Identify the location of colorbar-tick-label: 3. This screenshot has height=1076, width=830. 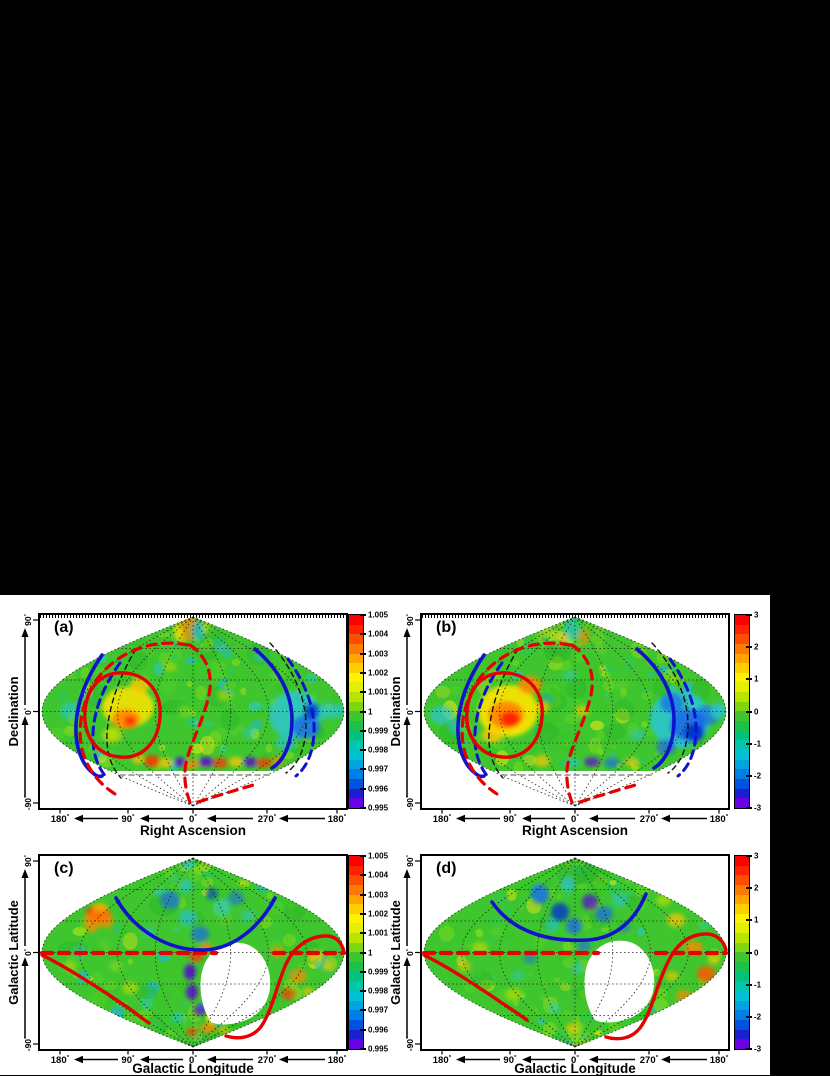
(756, 856).